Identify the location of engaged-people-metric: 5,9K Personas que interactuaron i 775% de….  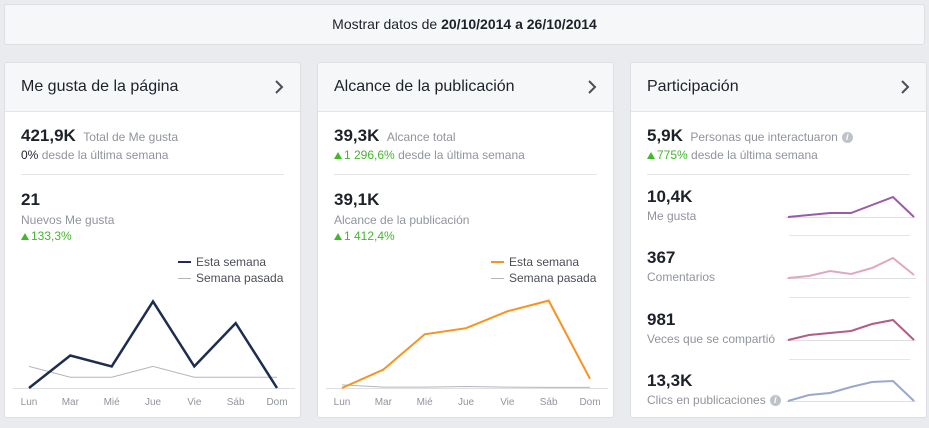
(750, 144).